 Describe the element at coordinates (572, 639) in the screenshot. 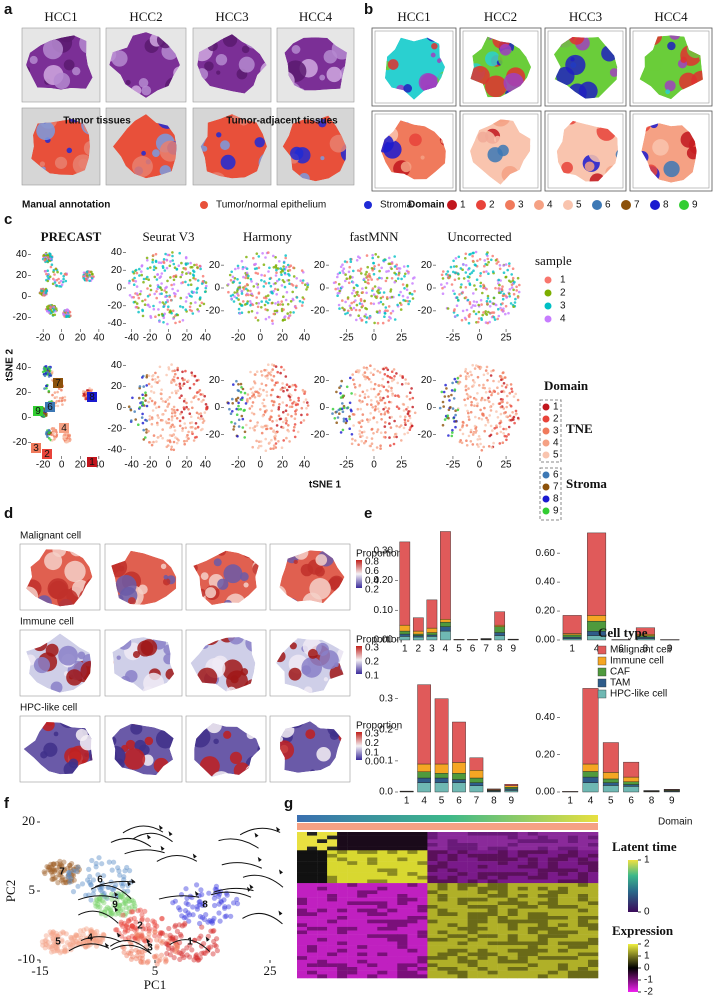

I see `bar-segment` at that location.